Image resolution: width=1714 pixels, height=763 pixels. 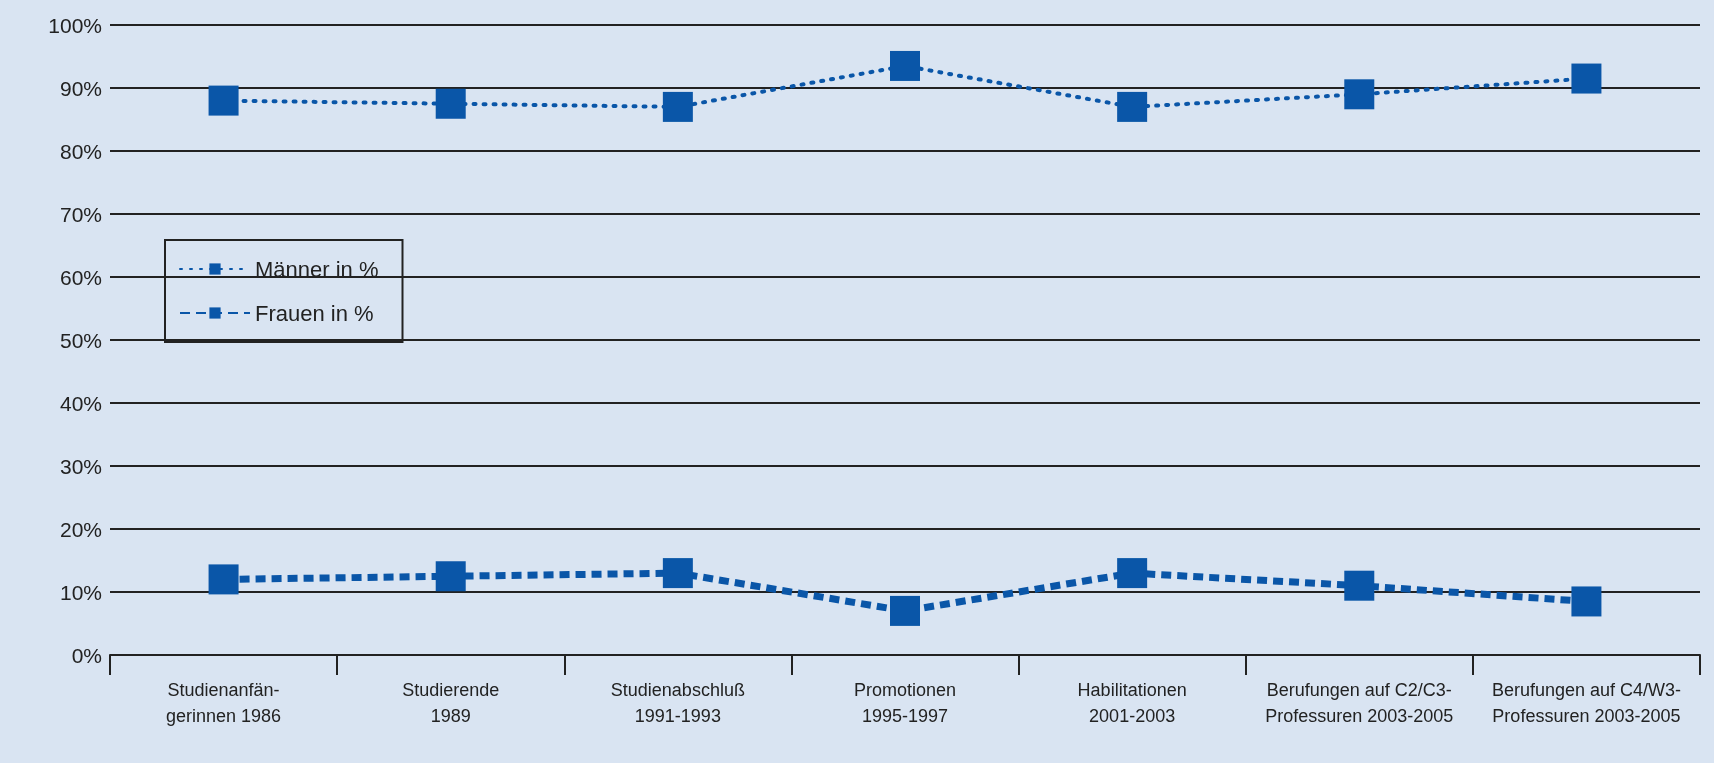 What do you see at coordinates (80, 214) in the screenshot?
I see `y-tick-label: 70%` at bounding box center [80, 214].